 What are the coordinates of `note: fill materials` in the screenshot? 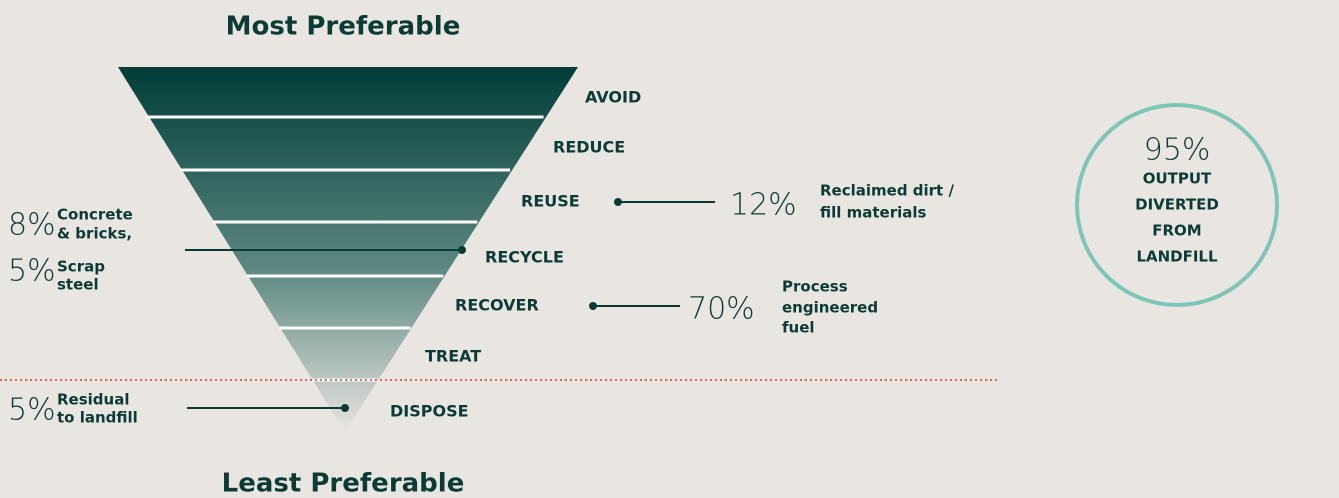 It's located at (873, 213).